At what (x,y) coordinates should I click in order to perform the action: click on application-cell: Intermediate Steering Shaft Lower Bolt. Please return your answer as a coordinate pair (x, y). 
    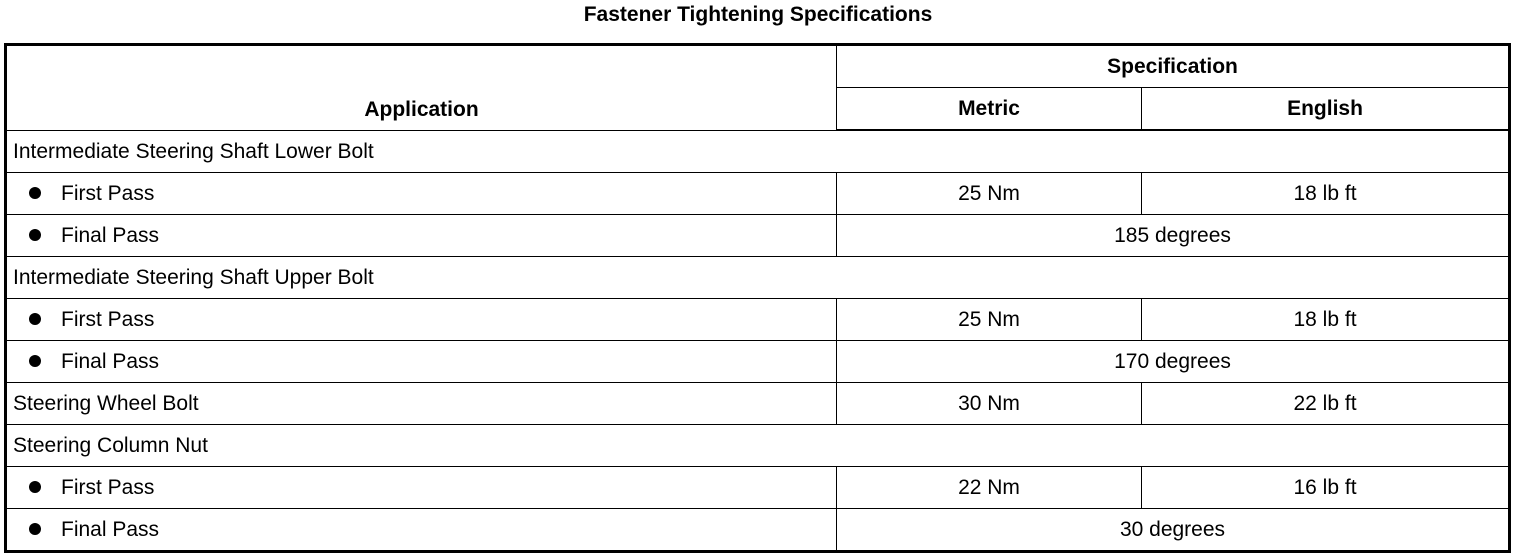
    Looking at the image, I should click on (757, 151).